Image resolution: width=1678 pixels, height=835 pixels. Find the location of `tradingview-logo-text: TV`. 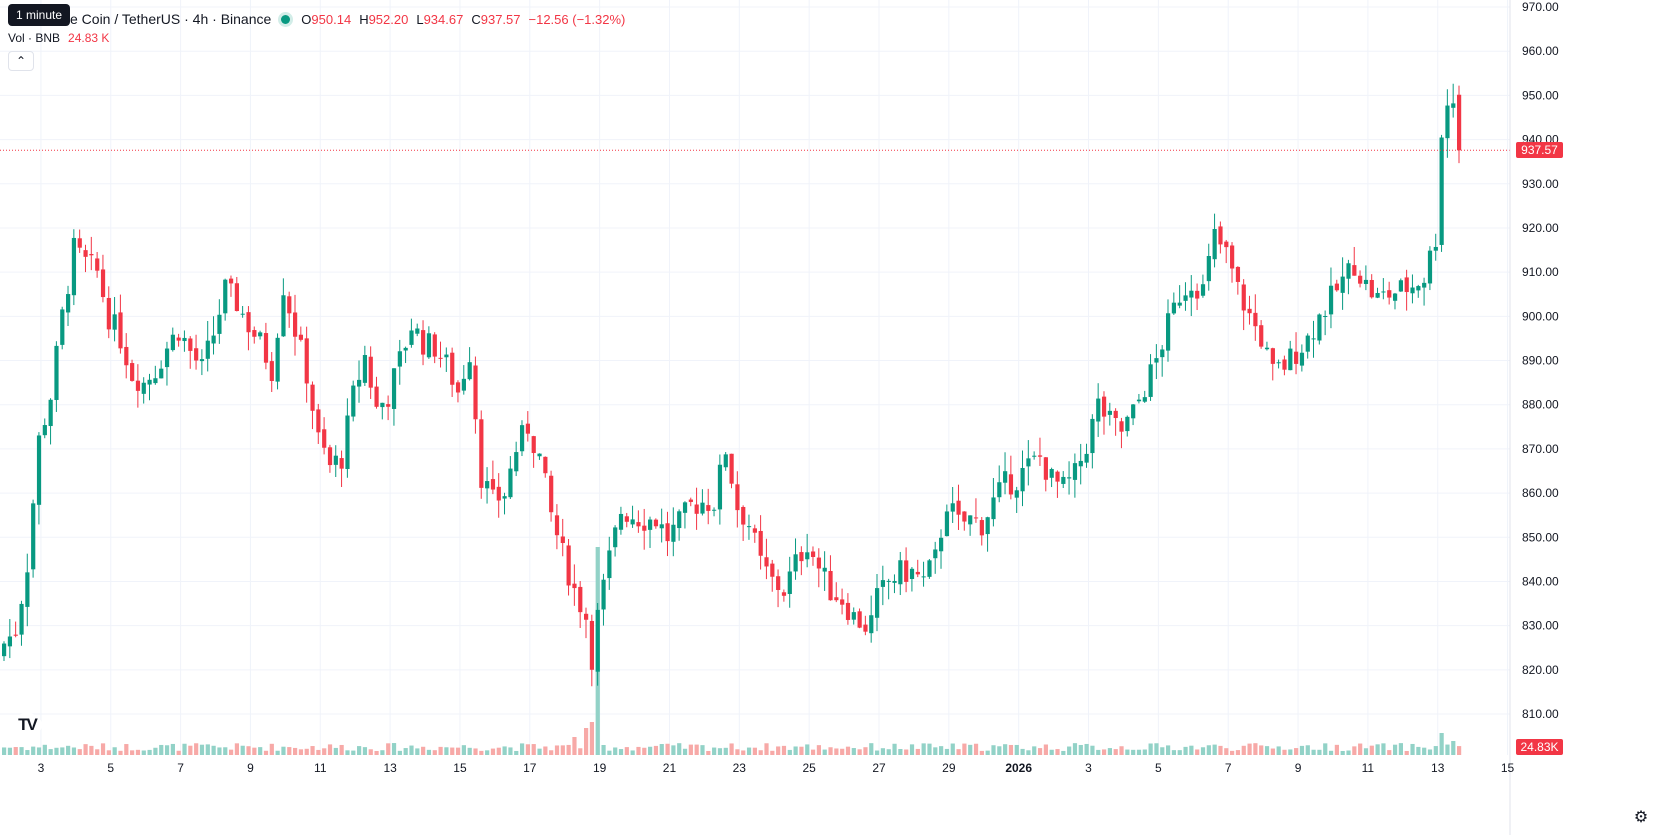

tradingview-logo-text: TV is located at coordinates (28, 724).